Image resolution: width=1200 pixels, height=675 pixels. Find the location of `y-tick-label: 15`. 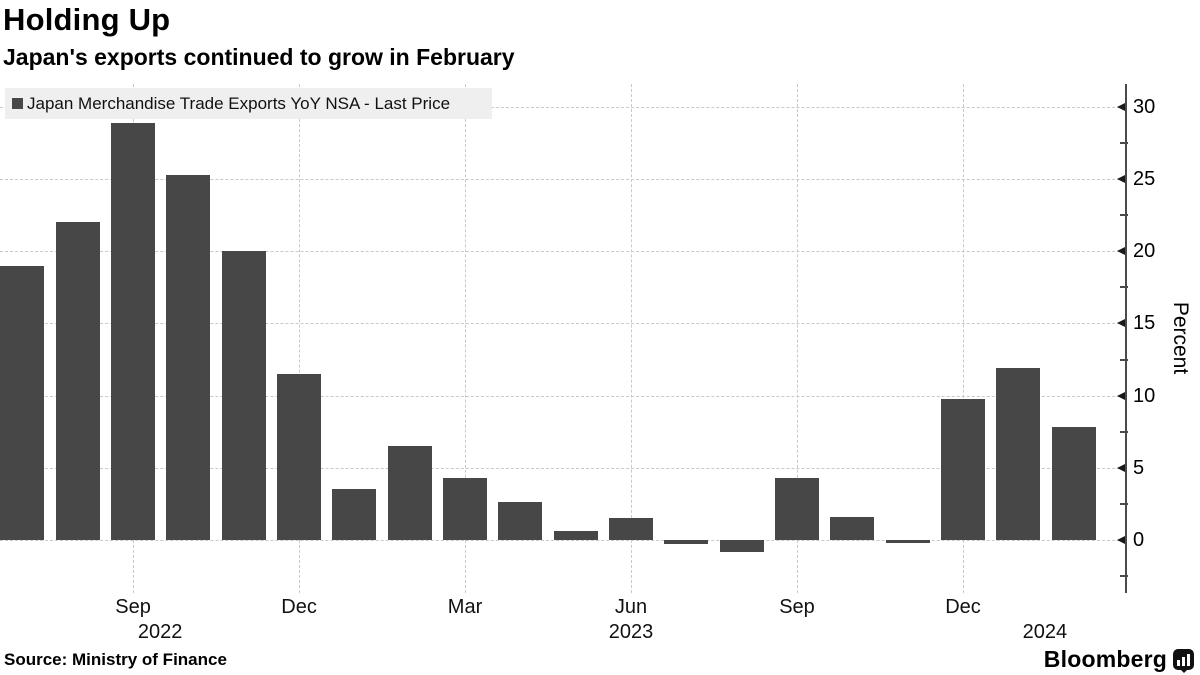

y-tick-label: 15 is located at coordinates (1144, 323).